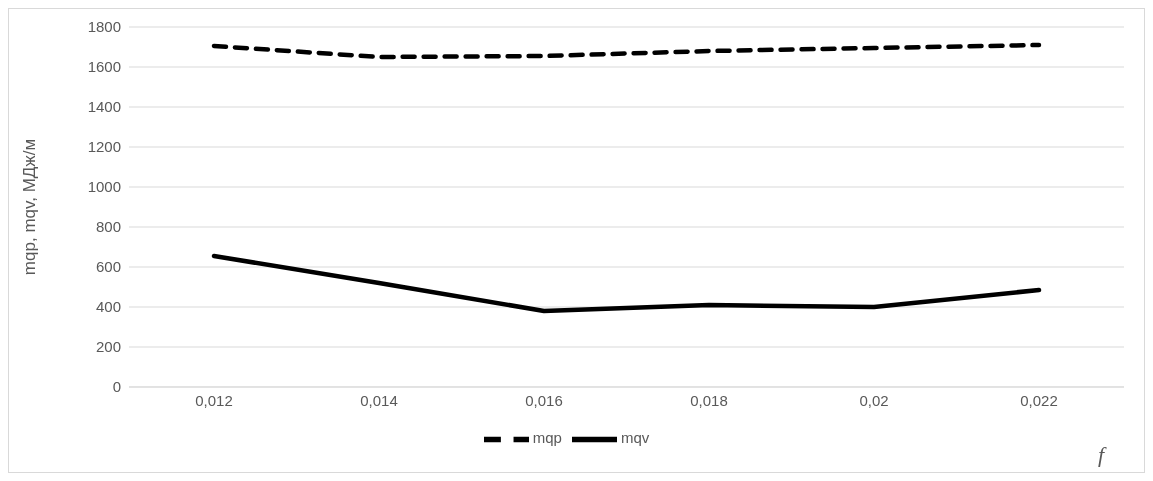 The width and height of the screenshot is (1153, 481). I want to click on y-tick-label: 1600, so click(104, 67).